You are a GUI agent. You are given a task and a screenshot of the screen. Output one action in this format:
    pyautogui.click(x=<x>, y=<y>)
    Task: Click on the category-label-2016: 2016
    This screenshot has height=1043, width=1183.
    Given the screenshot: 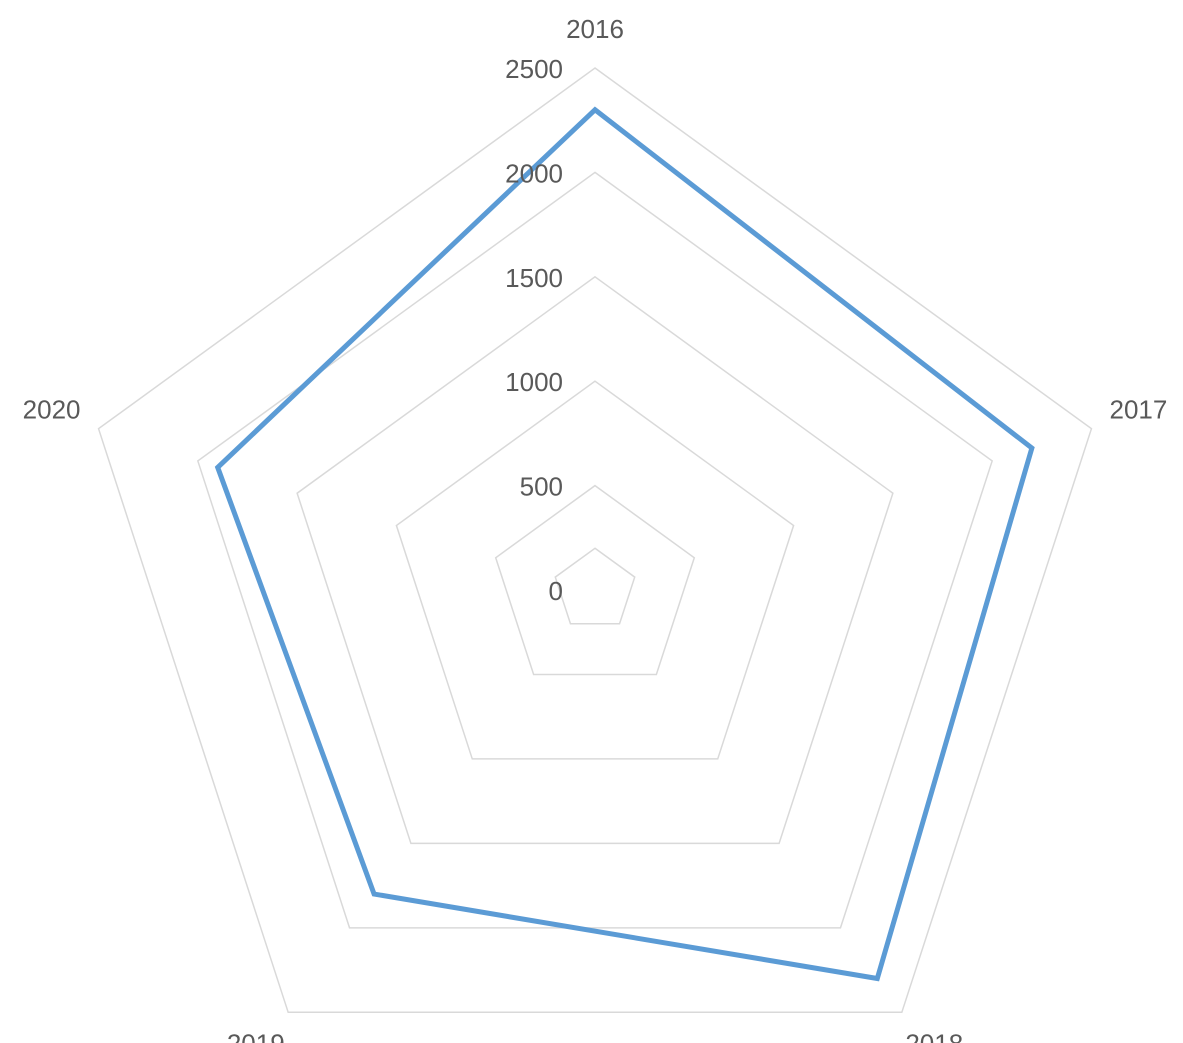 What is the action you would take?
    pyautogui.click(x=595, y=29)
    